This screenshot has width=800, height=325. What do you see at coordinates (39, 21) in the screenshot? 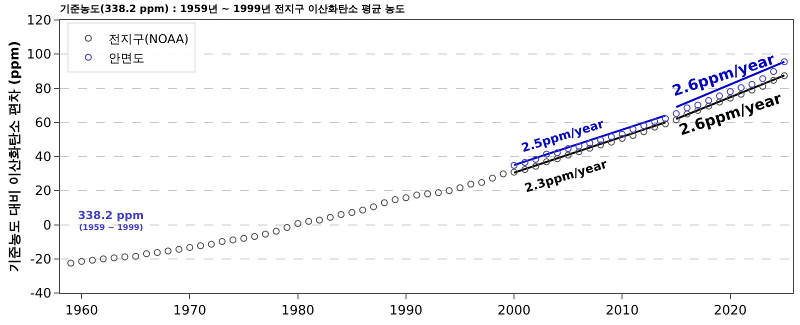
I see `y-tick-label: 120` at bounding box center [39, 21].